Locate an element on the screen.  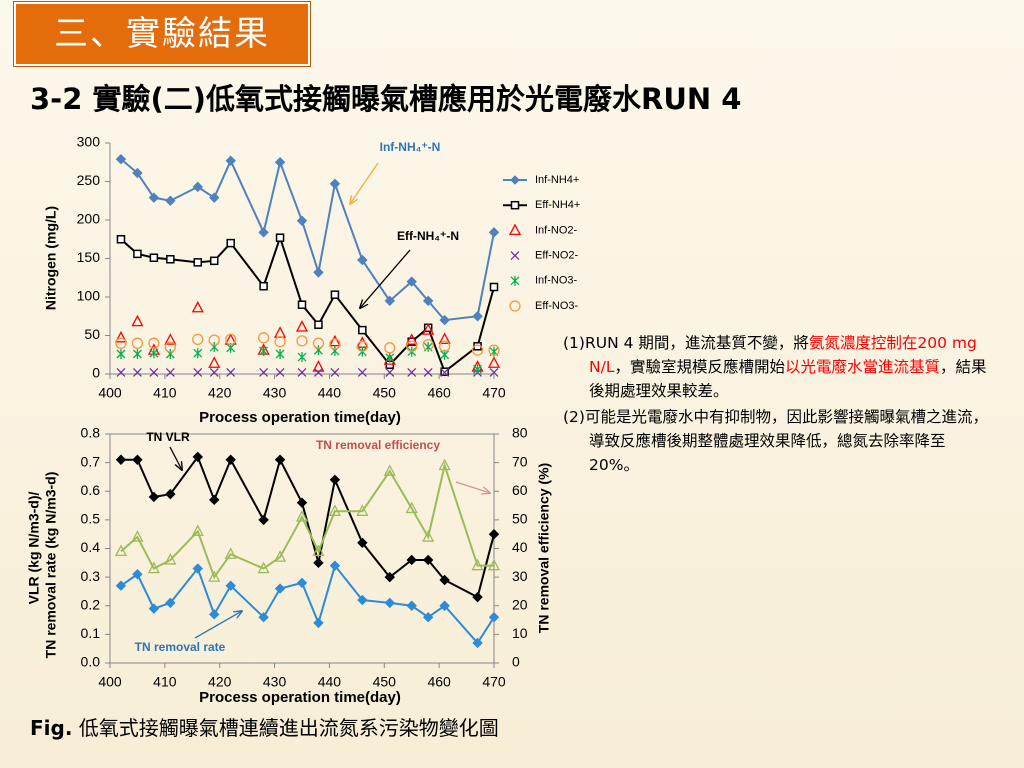
y-tick-label: 0.0 is located at coordinates (91, 662).